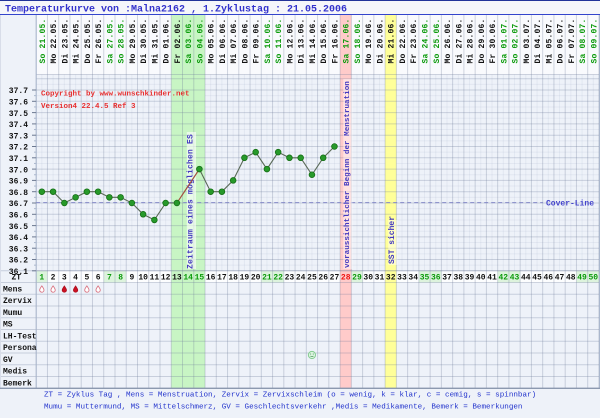 Image resolution: width=600 pixels, height=418 pixels. Describe the element at coordinates (18, 114) in the screenshot. I see `svg-text: 37.5` at that location.